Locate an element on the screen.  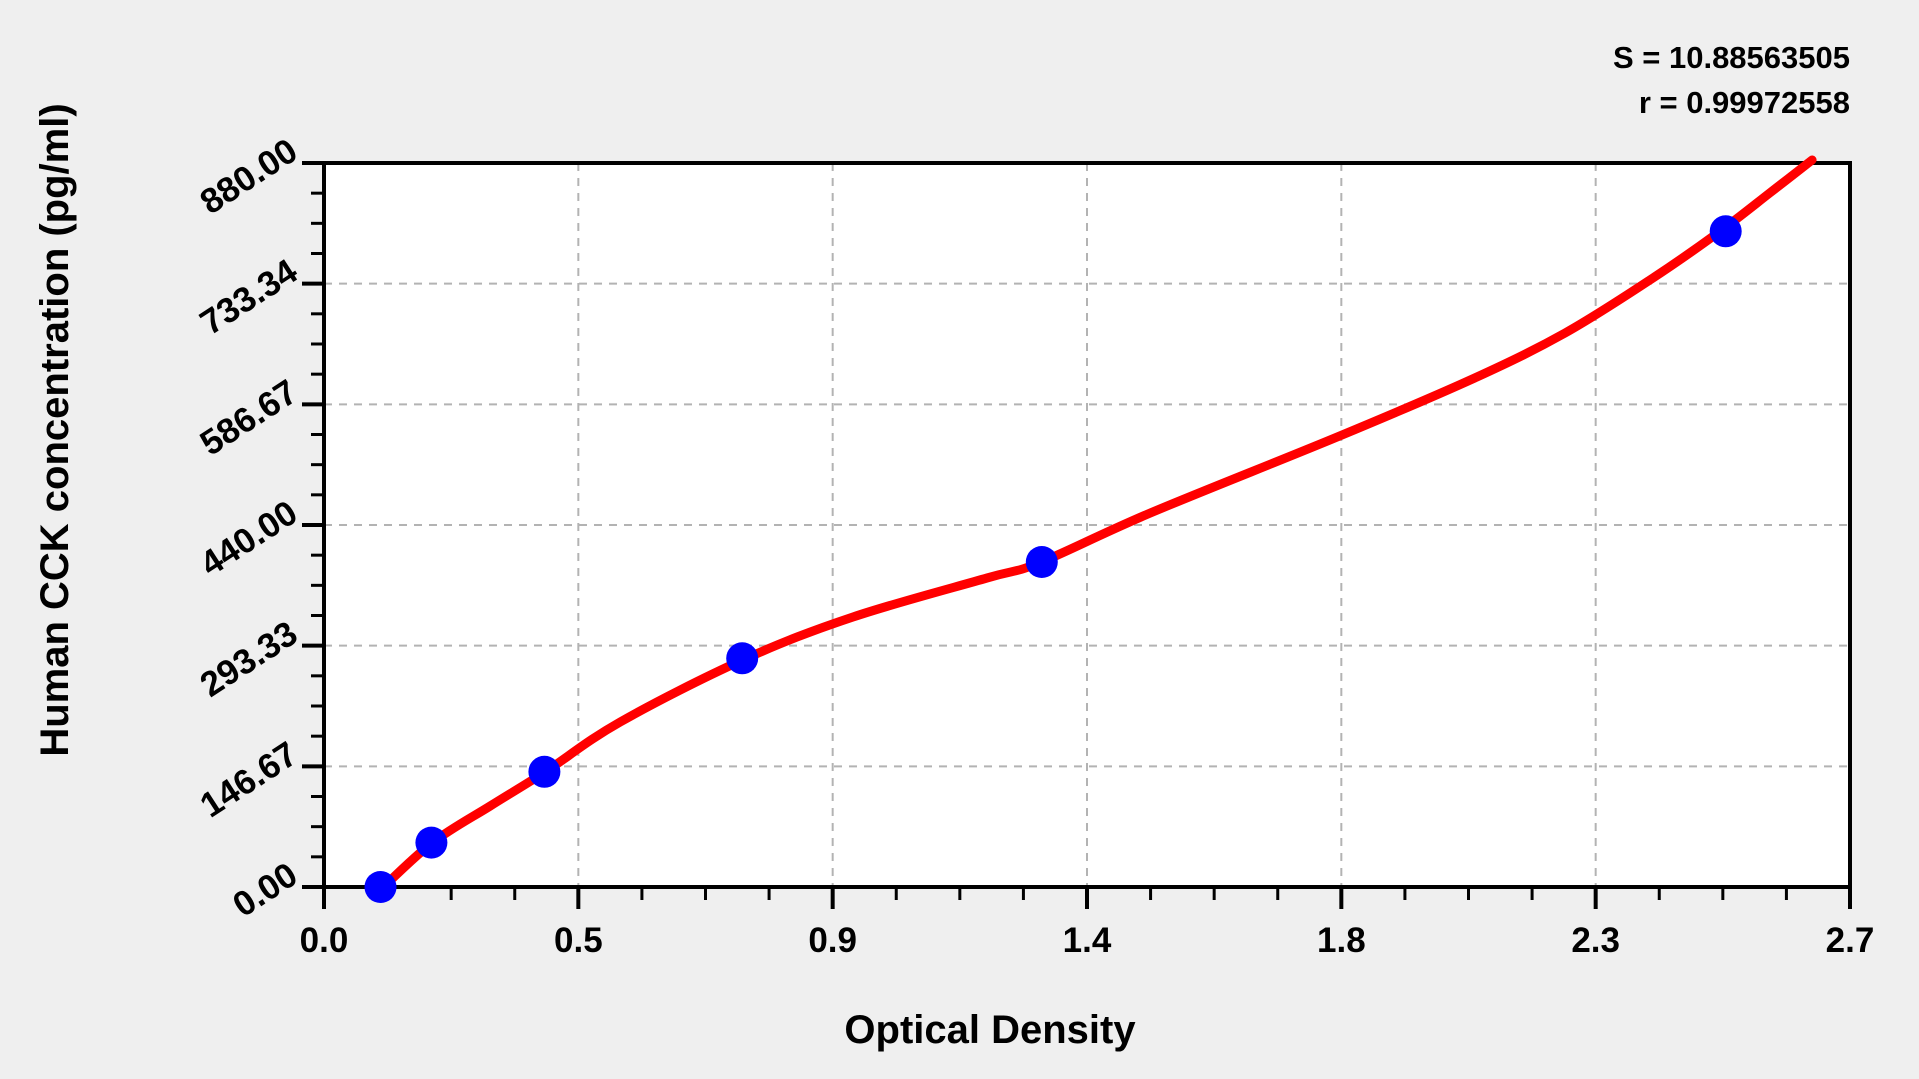
x-tick-label: 0.9 is located at coordinates (832, 940).